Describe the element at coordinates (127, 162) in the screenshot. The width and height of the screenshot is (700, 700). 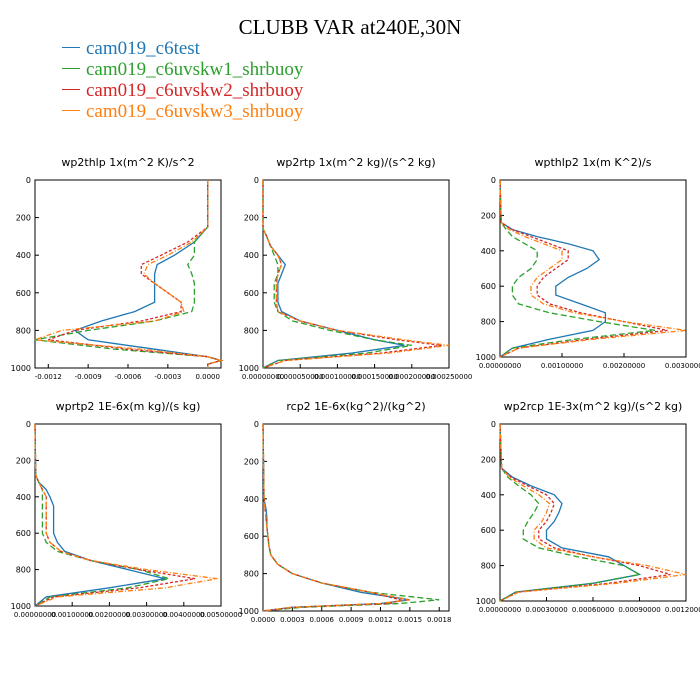
I see `panel-title: wp2thlp 1x(m^2 K)/s^2` at that location.